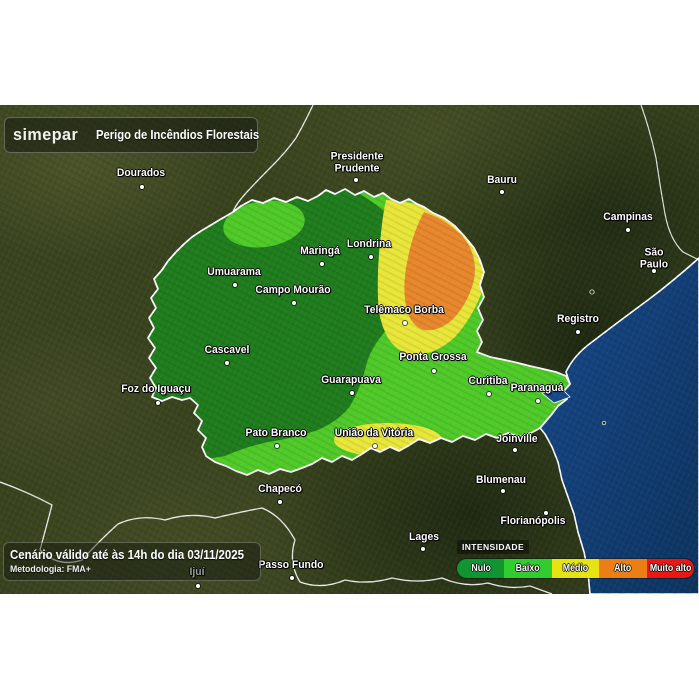 This screenshot has height=699, width=699. What do you see at coordinates (264, 224) in the screenshot?
I see `danger-patch-baixo-nw` at bounding box center [264, 224].